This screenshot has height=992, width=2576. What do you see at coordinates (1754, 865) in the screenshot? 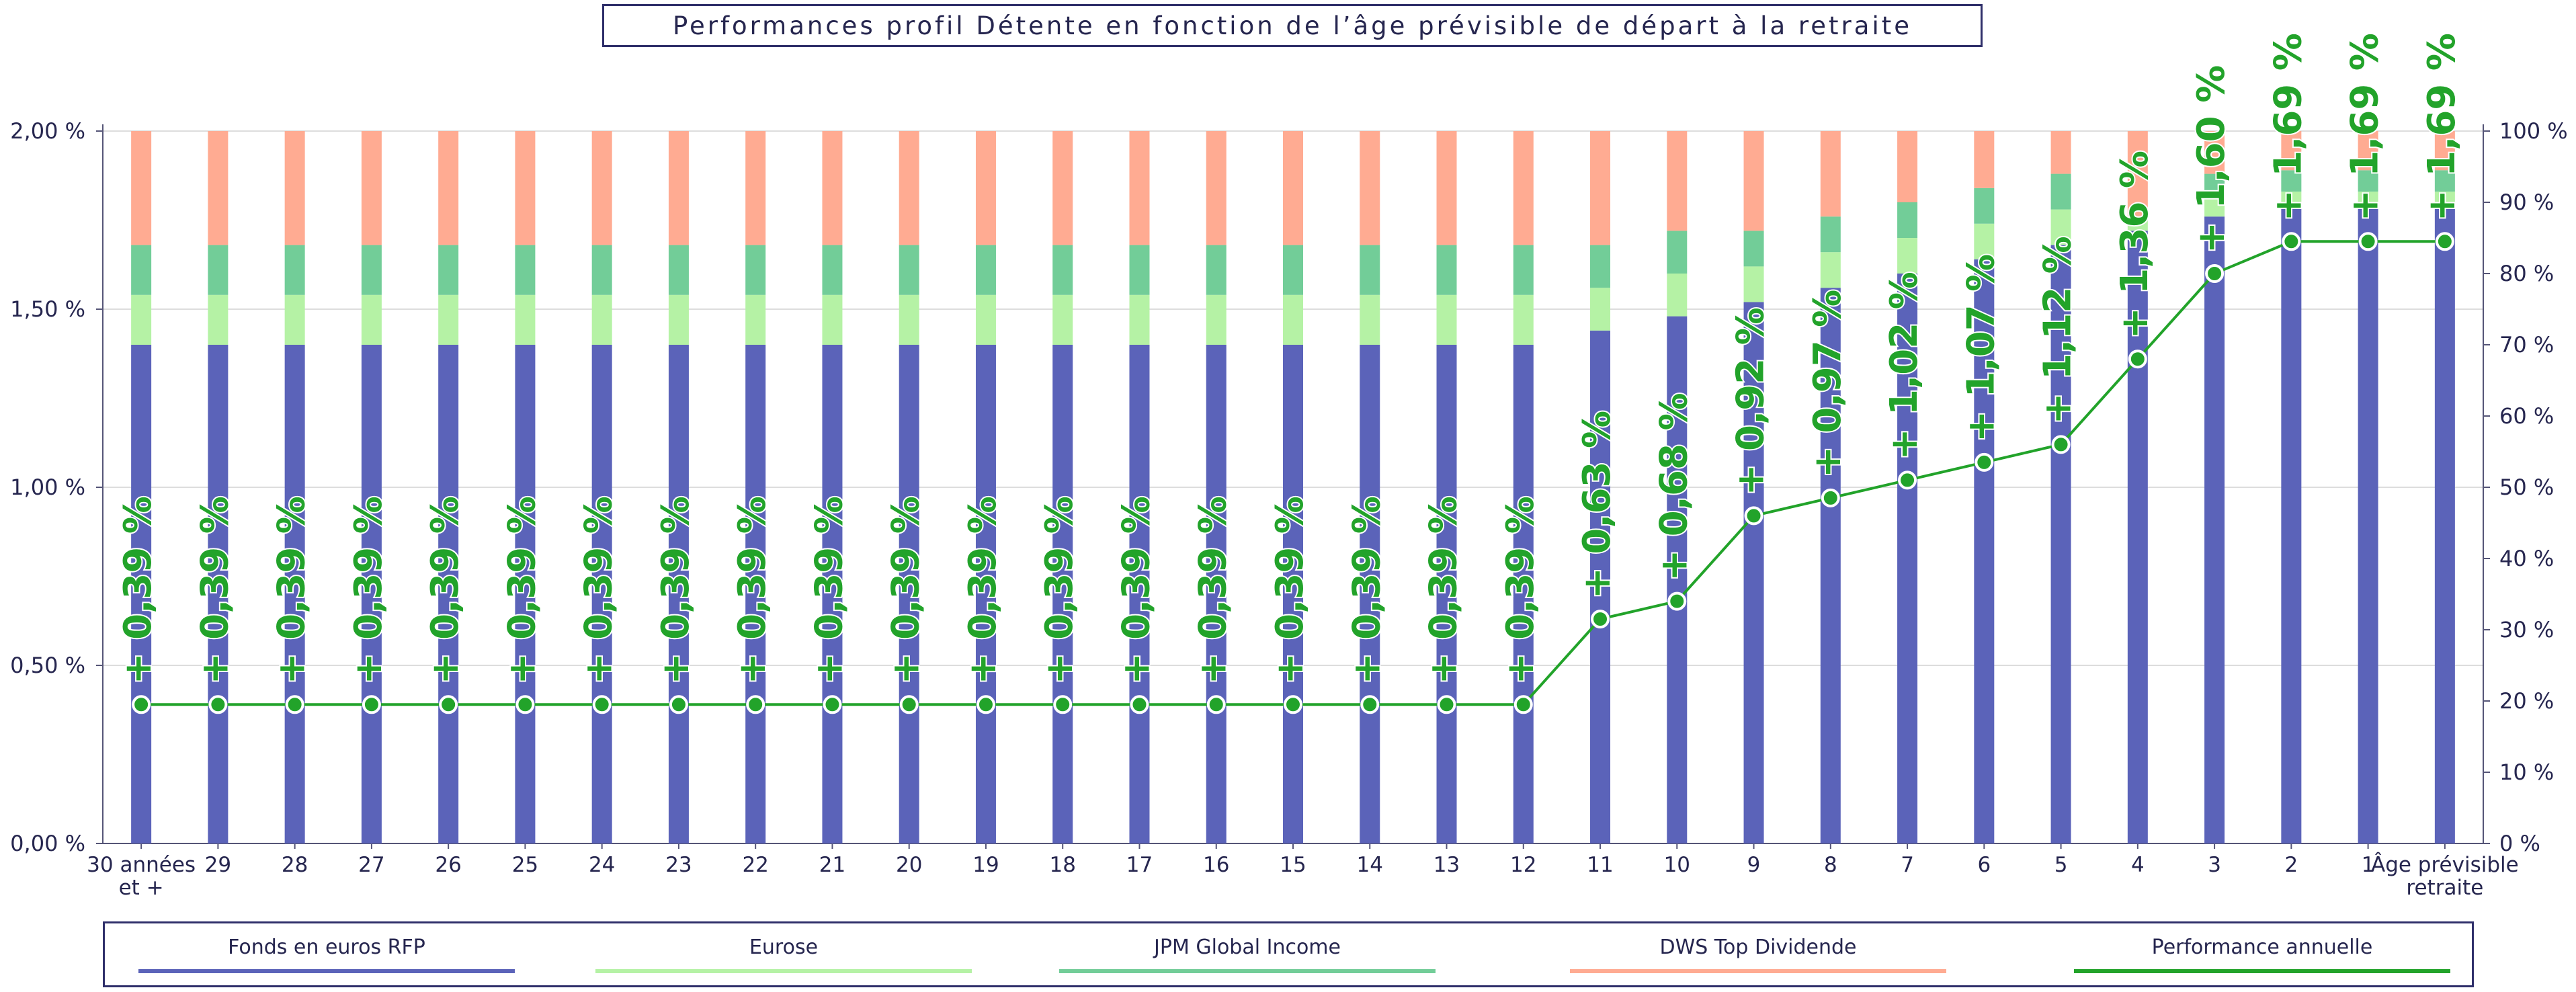
I see `x-axis-tick-label: 9` at bounding box center [1754, 865].